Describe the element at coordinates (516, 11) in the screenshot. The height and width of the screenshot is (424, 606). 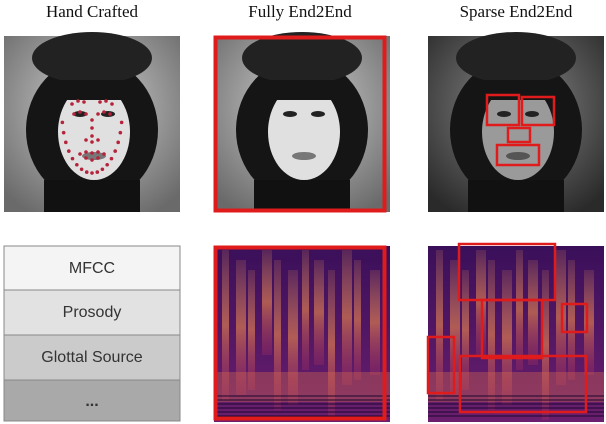
I see `column-title: Sparse End2End` at that location.